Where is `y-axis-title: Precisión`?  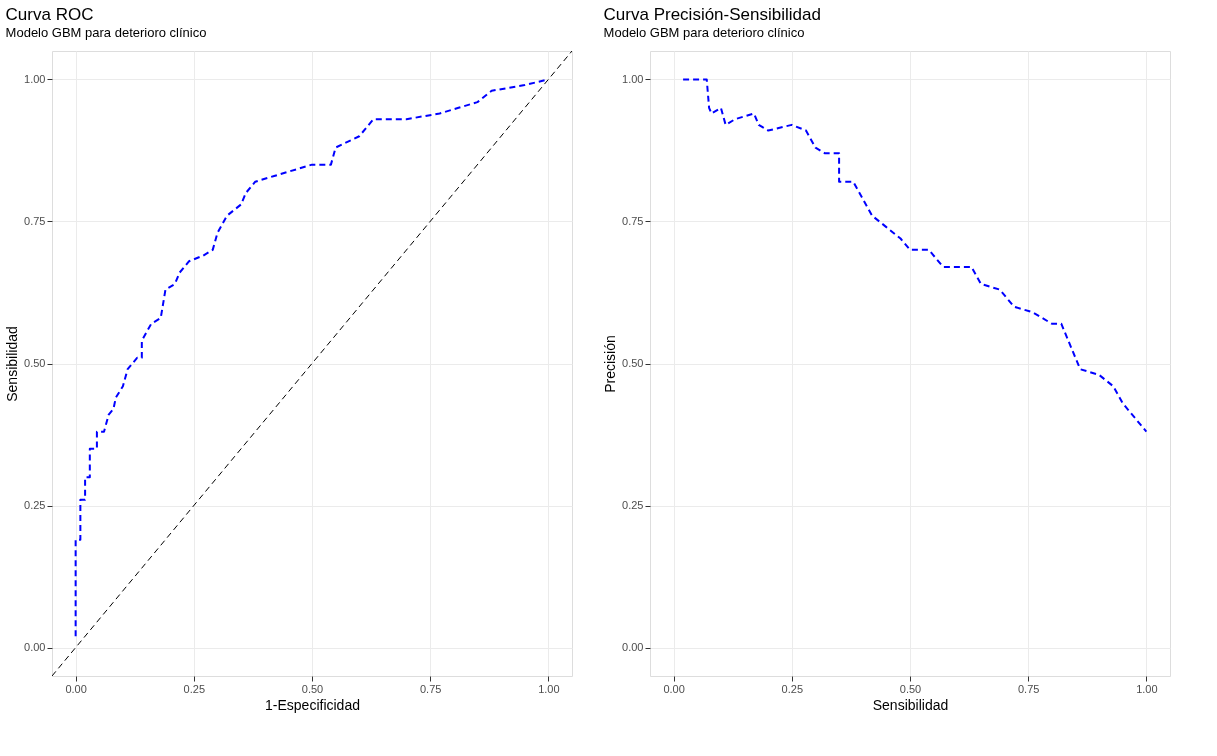 y-axis-title: Precisión is located at coordinates (610, 364).